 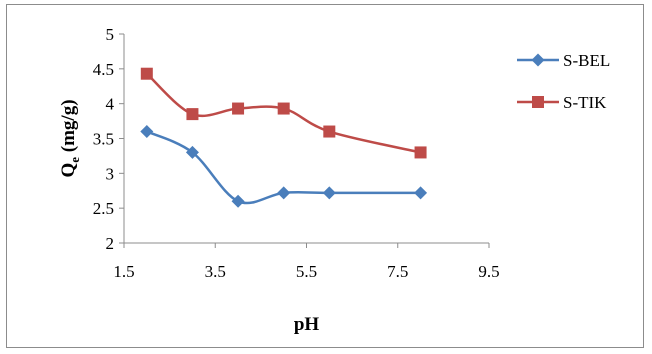 What do you see at coordinates (307, 324) in the screenshot?
I see `x-axis-title: pH` at bounding box center [307, 324].